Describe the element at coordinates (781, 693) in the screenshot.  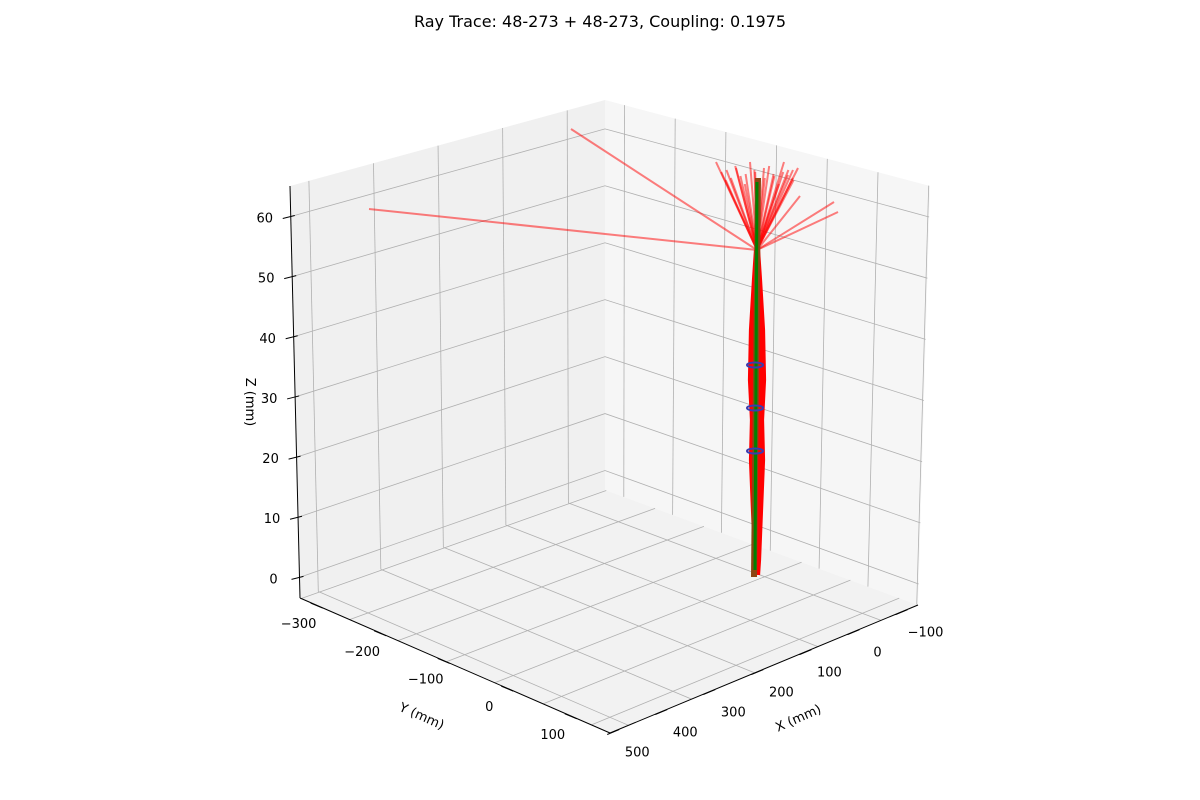
I see `x-tick-label: 200` at that location.